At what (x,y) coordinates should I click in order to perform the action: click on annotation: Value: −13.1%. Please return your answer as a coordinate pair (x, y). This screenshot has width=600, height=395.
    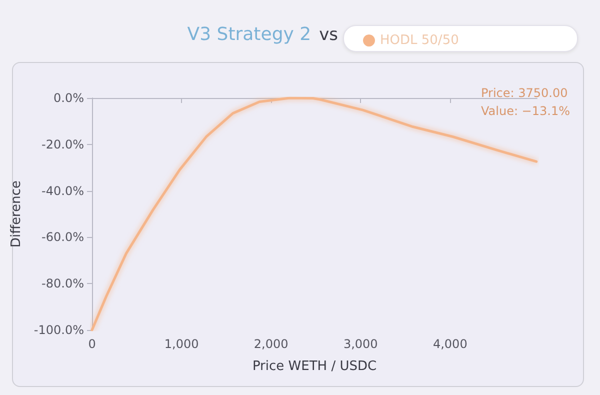
    Looking at the image, I should click on (525, 111).